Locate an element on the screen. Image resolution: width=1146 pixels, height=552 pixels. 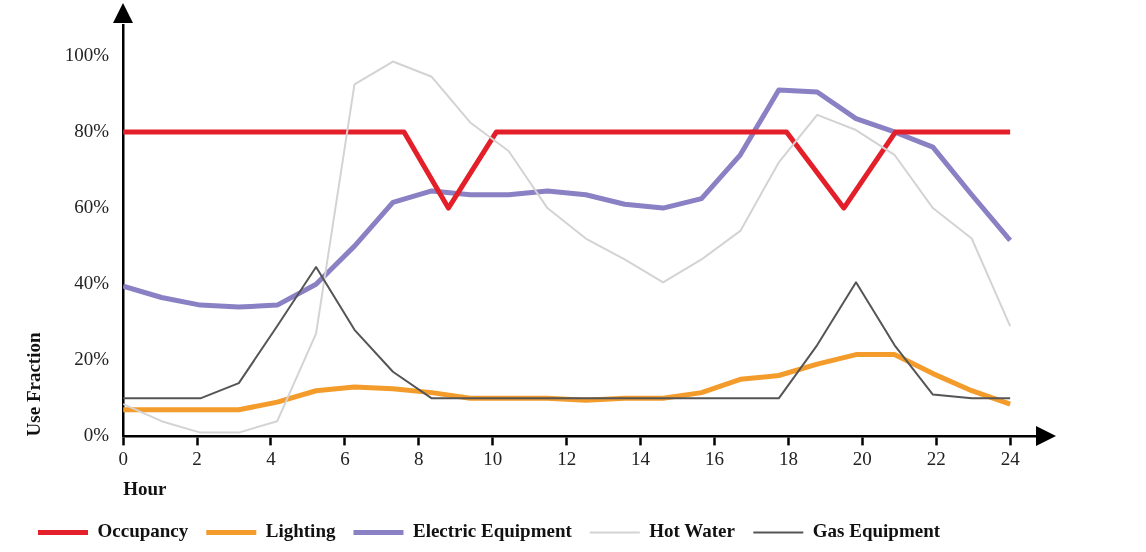
x-tick-label: 20 is located at coordinates (862, 458).